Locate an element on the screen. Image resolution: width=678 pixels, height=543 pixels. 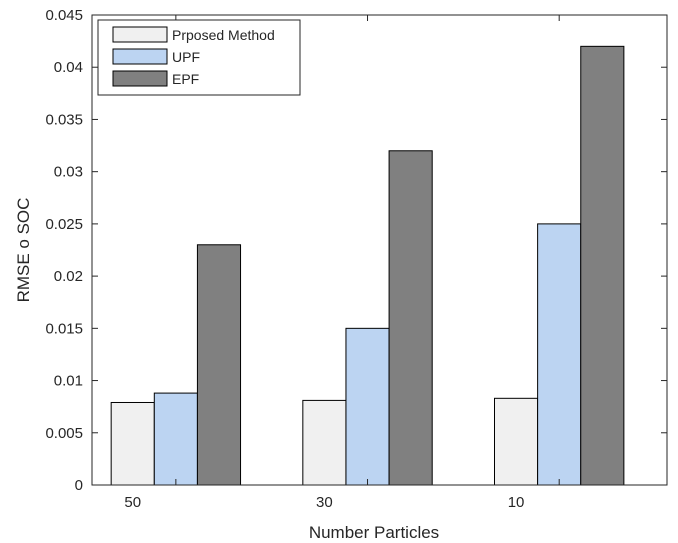
legend-entry: Prposed Method is located at coordinates (223, 35).